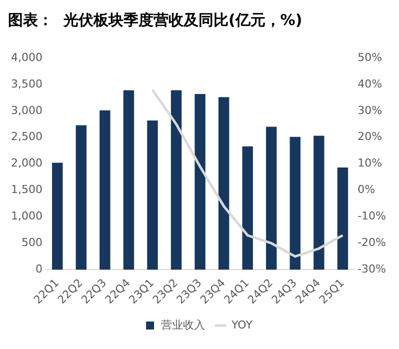 The height and width of the screenshot is (349, 399). Describe the element at coordinates (183, 325) in the screenshot. I see `legend-label: 营业收入` at that location.